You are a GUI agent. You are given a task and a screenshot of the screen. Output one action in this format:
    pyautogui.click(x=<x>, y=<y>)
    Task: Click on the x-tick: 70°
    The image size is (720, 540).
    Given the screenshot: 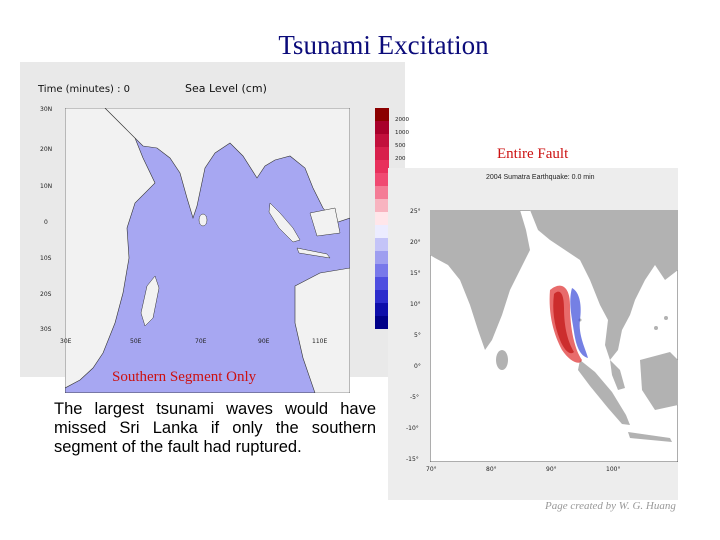 What is the action you would take?
    pyautogui.click(x=431, y=469)
    